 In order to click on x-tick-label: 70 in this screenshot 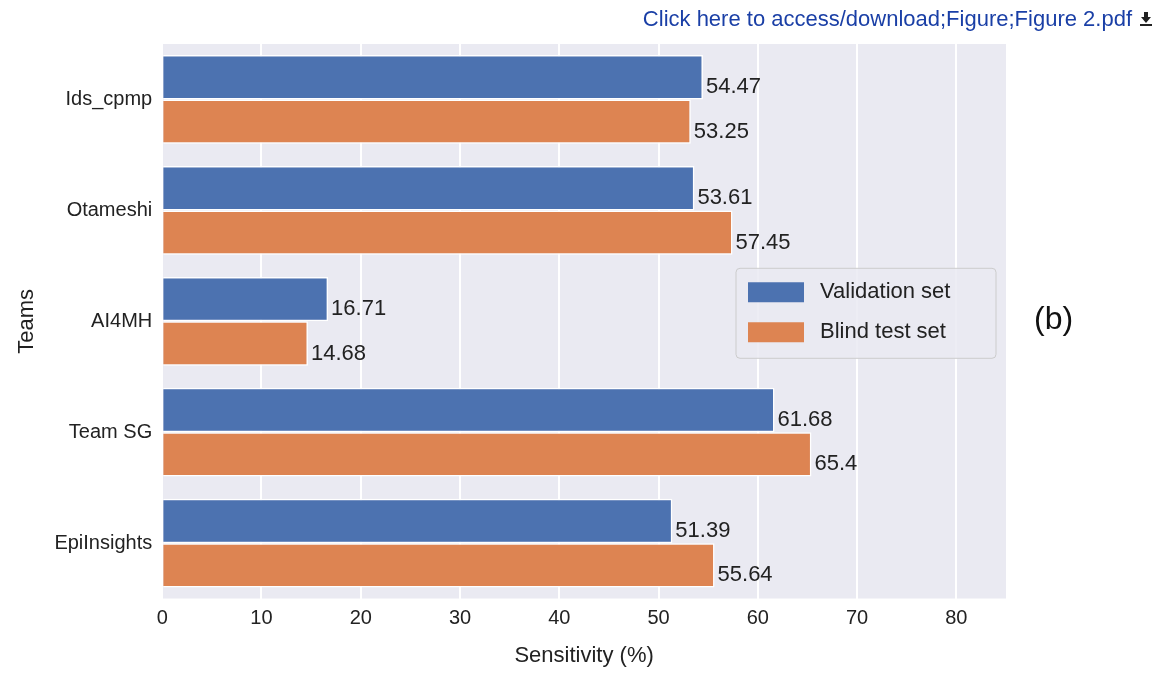, I will do `click(857, 617)`.